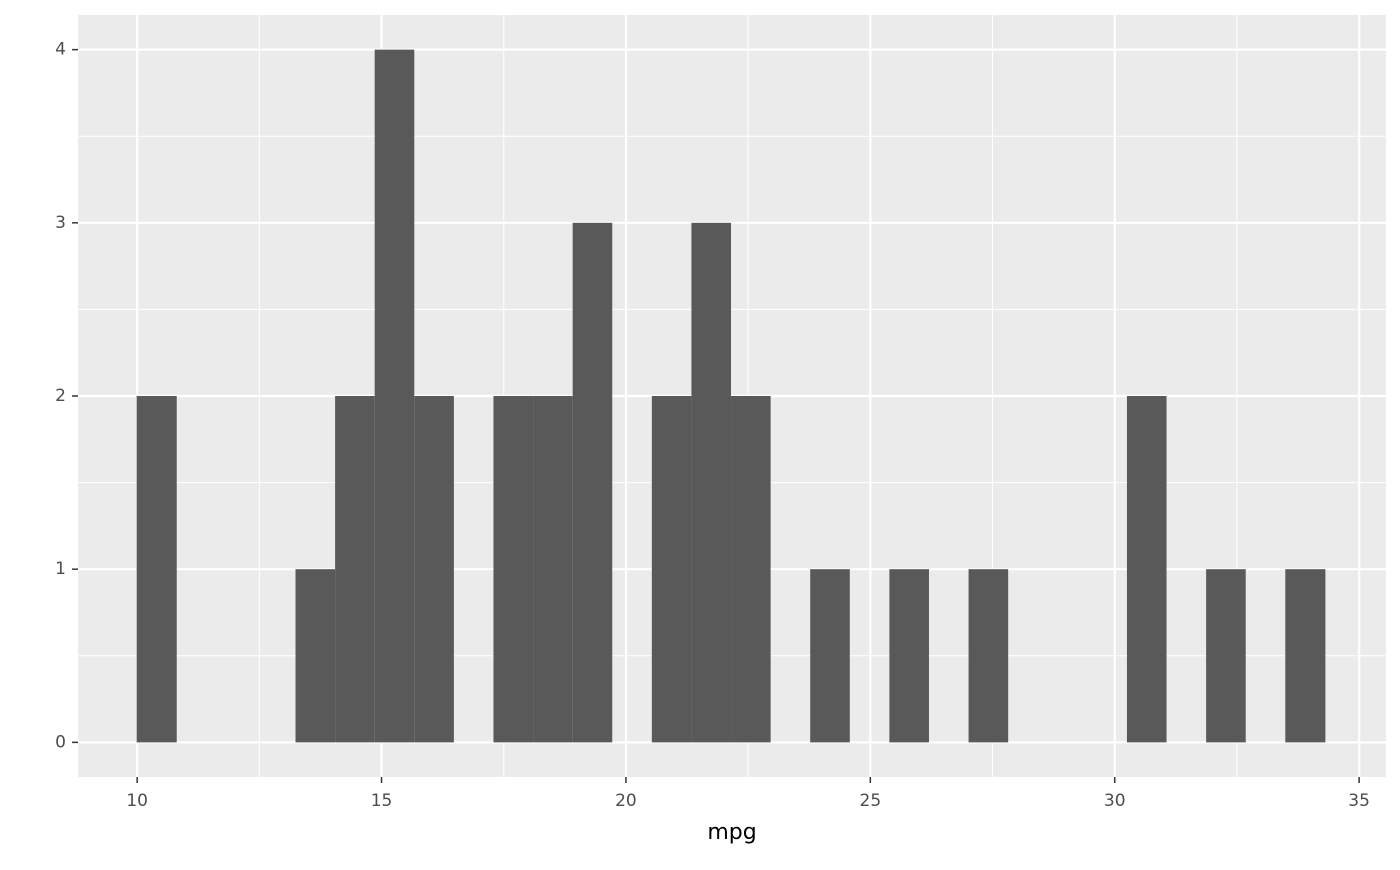 Image resolution: width=1400 pixels, height=870 pixels. I want to click on x-tick-label: 15, so click(382, 801).